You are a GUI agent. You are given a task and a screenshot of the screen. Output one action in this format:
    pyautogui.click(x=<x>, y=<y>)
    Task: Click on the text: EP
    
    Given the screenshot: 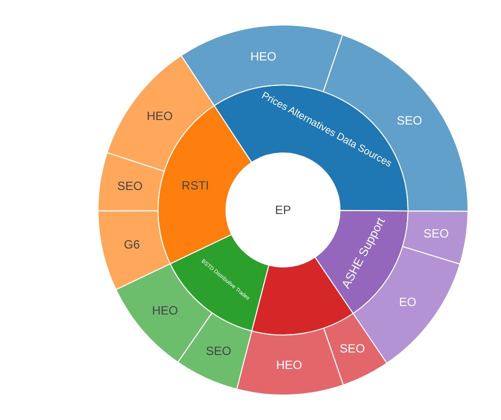 What is the action you would take?
    pyautogui.click(x=283, y=210)
    